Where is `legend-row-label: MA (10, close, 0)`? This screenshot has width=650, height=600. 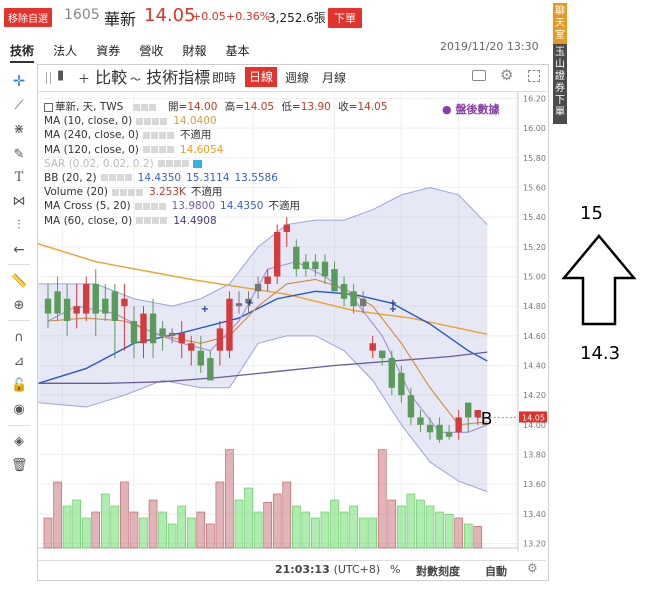
legend-row-label: MA (10, close, 0) is located at coordinates (88, 121).